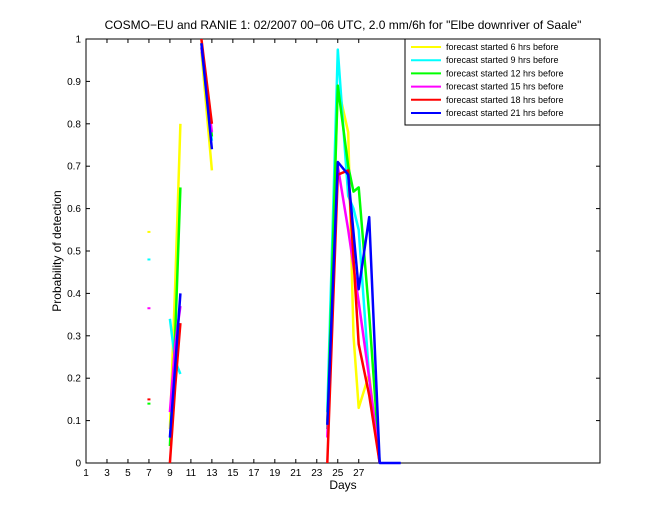 This screenshot has height=520, width=660. I want to click on x-tick-label: 21, so click(296, 473).